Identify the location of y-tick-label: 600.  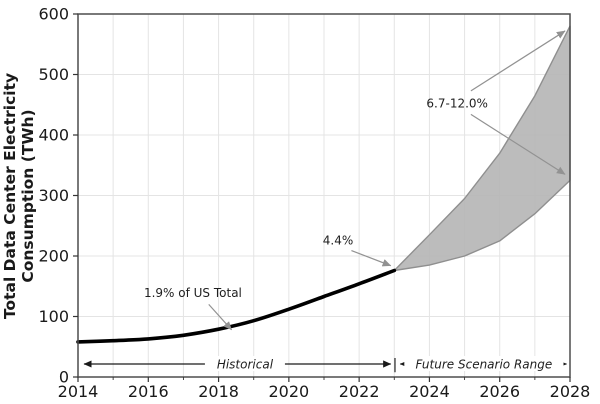
(53, 14).